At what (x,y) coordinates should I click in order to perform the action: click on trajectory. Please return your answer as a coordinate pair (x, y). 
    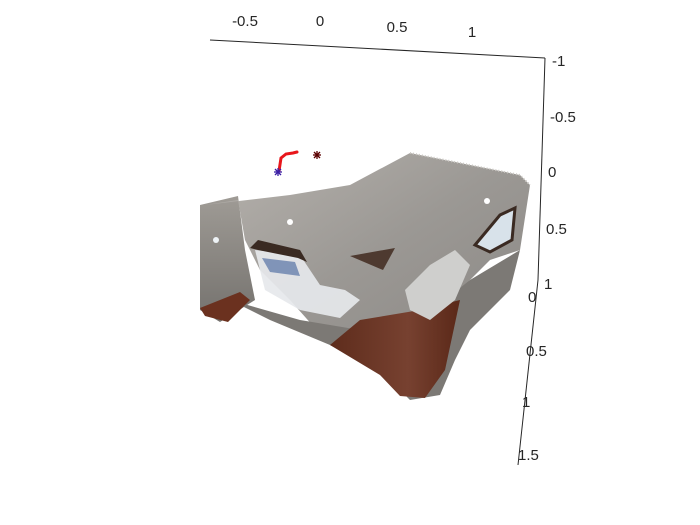
    Looking at the image, I should click on (297, 163).